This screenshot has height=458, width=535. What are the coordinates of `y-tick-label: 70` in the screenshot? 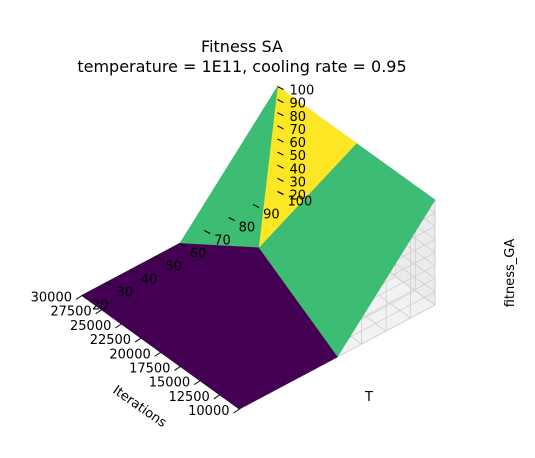 It's located at (222, 241).